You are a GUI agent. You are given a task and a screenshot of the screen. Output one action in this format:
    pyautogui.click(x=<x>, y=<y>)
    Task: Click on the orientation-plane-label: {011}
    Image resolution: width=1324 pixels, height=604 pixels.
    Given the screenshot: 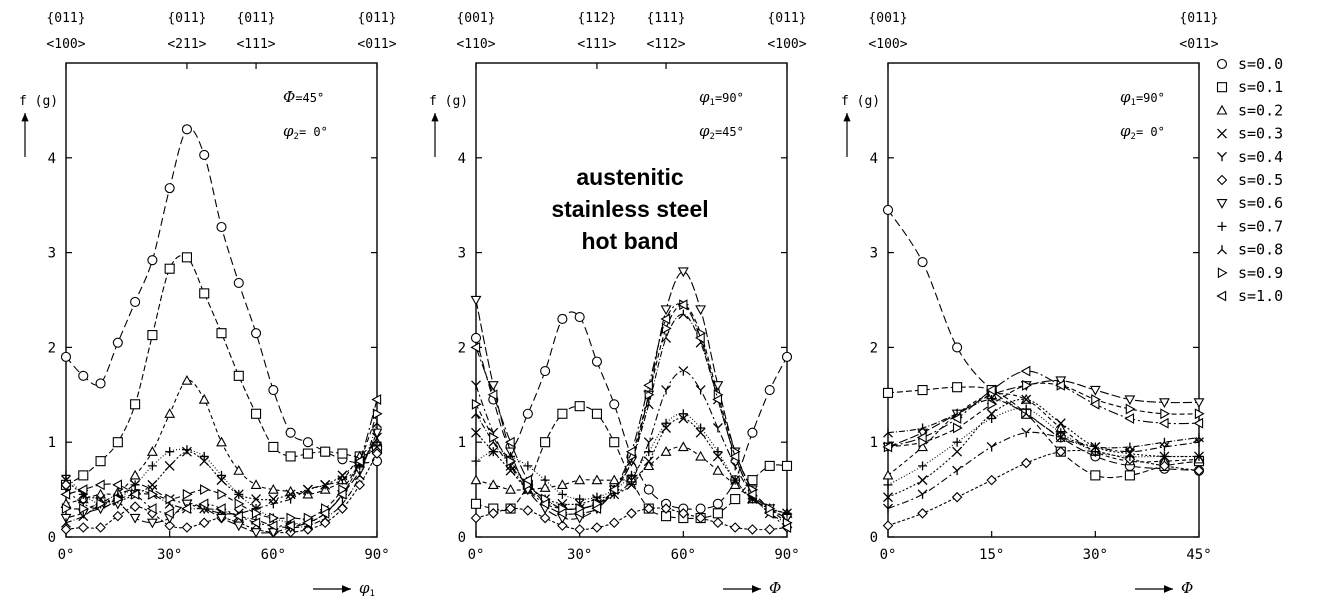 What is the action you would take?
    pyautogui.click(x=1198, y=18)
    